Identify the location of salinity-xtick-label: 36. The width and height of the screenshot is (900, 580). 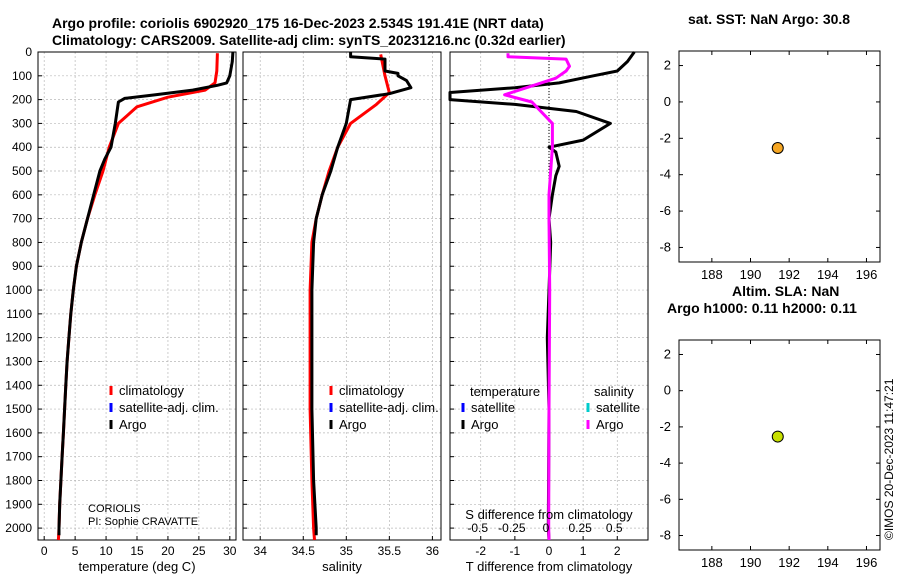
(433, 551).